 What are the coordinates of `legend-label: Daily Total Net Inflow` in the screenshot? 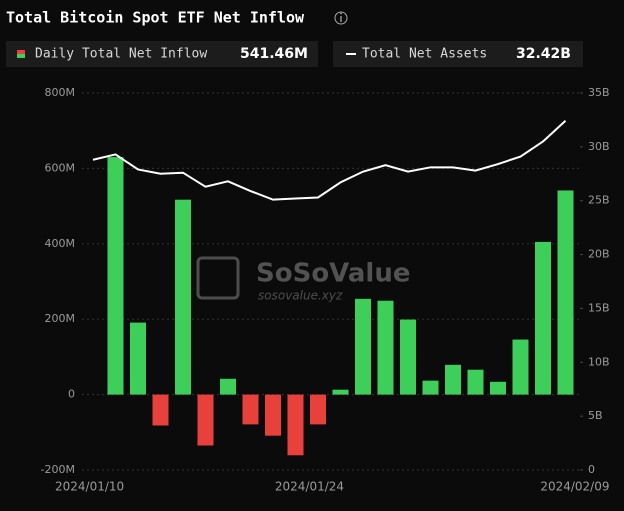 It's located at (121, 54).